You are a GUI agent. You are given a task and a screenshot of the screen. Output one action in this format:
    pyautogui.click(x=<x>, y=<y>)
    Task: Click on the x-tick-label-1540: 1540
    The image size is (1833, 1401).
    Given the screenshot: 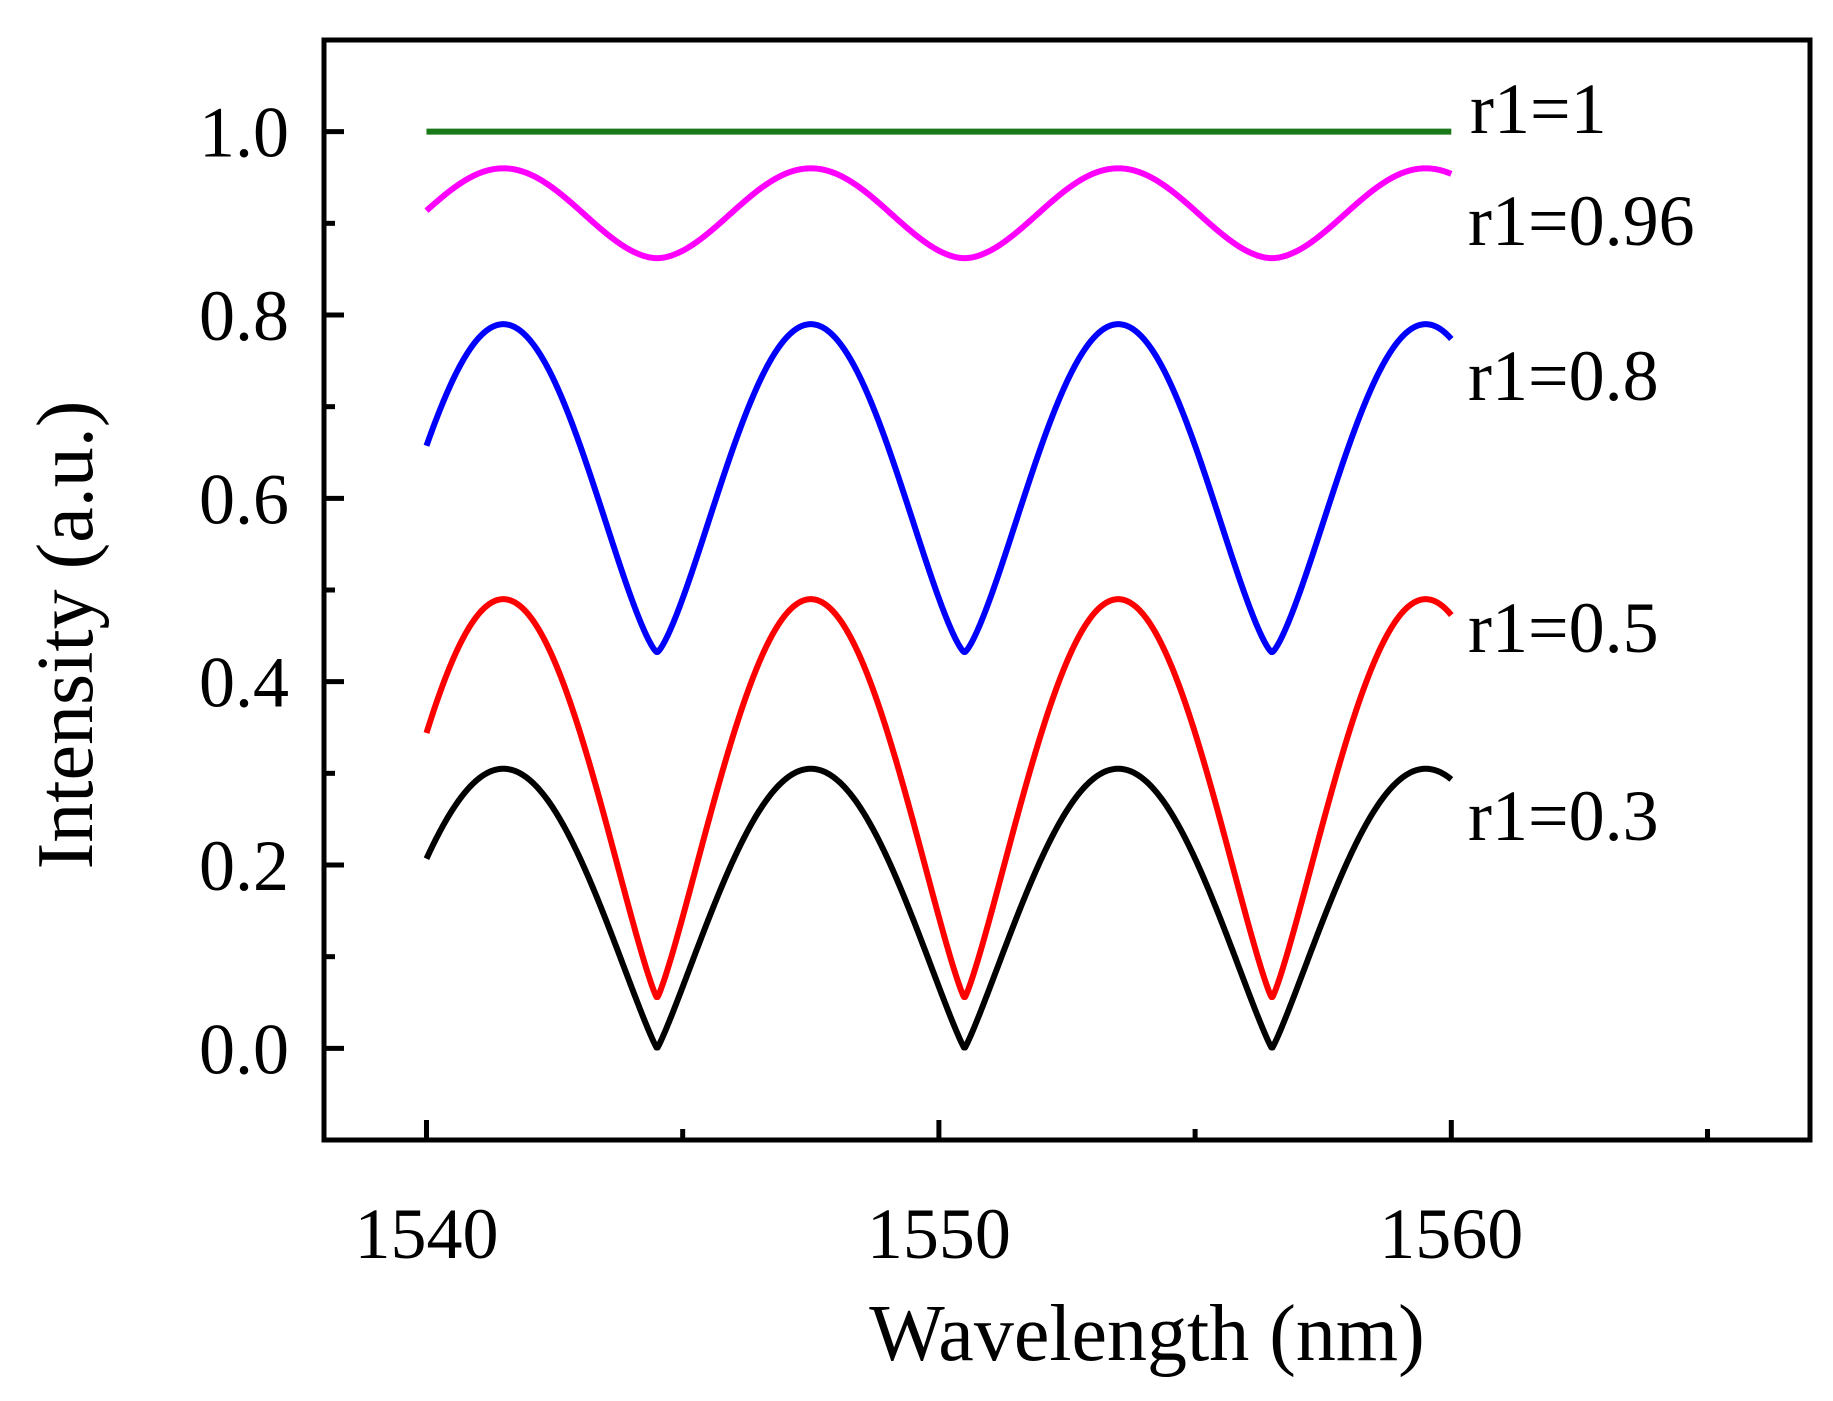 What is the action you would take?
    pyautogui.click(x=426, y=1234)
    